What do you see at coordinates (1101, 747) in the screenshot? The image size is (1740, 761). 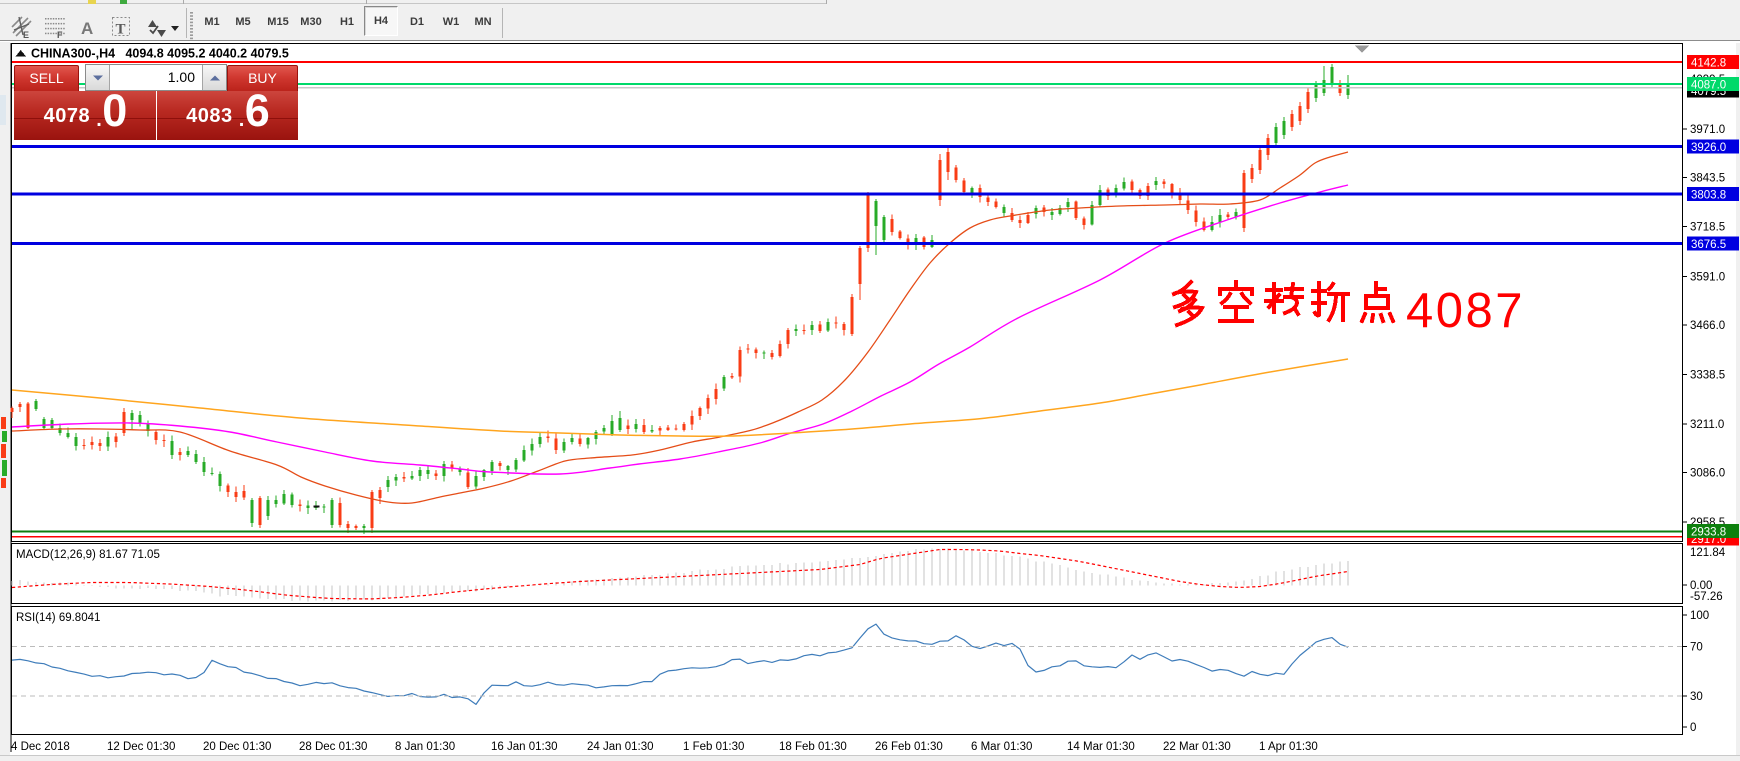 I see `svg-text: 14 Mar 01:30` at bounding box center [1101, 747].